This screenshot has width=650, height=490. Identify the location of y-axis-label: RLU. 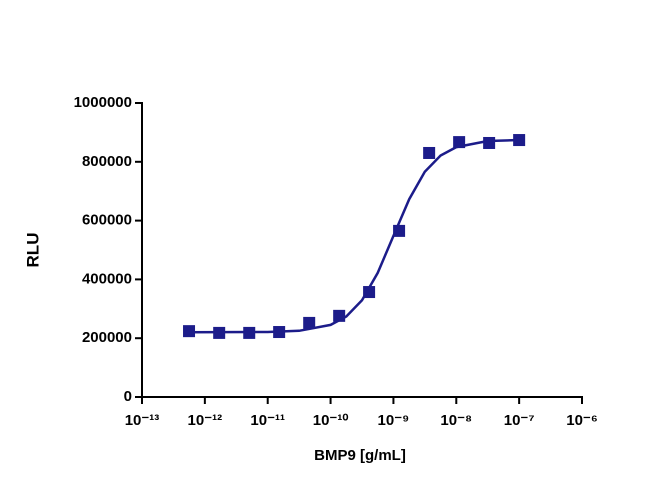
(32, 250).